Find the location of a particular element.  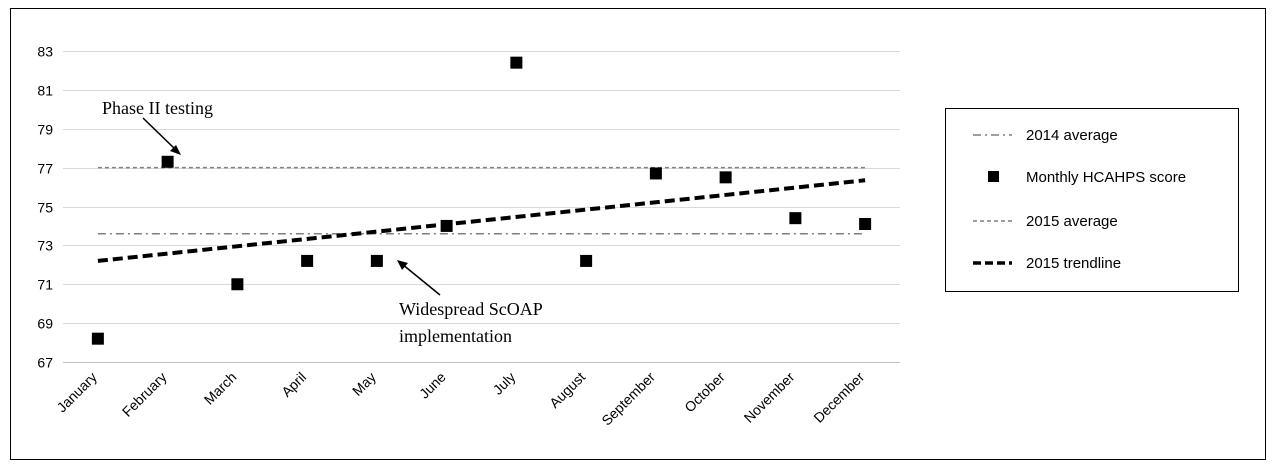

y-tick-label-79: 79 is located at coordinates (45, 130).